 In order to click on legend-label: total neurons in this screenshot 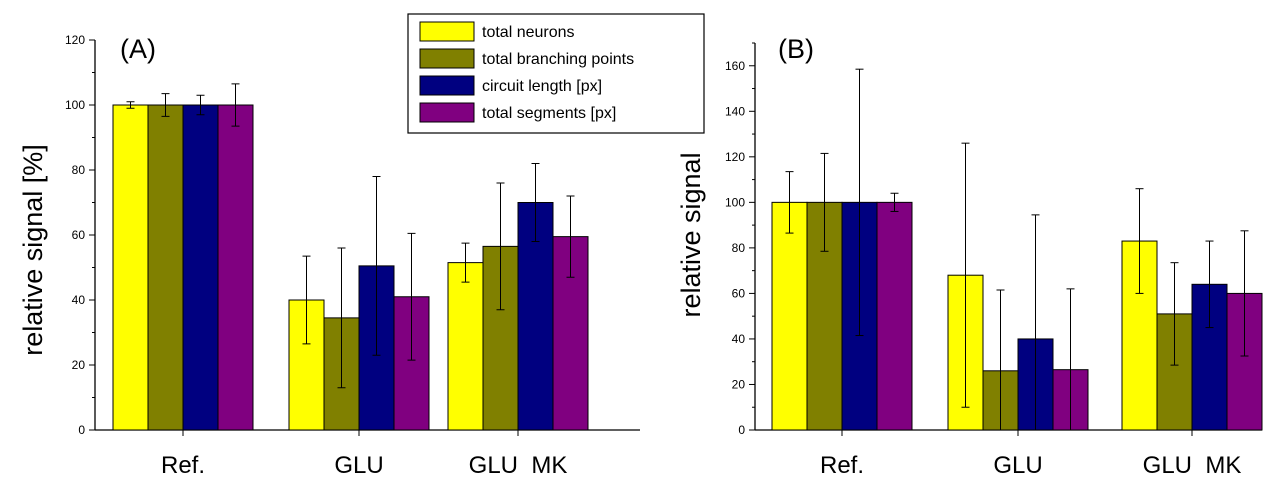, I will do `click(528, 32)`.